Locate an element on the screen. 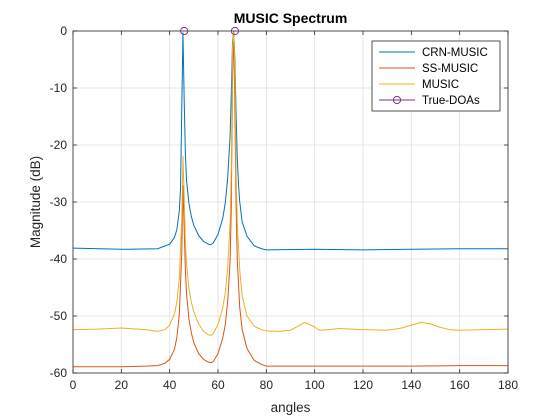 The image size is (560, 420). x-tick-label: 80 is located at coordinates (267, 385).